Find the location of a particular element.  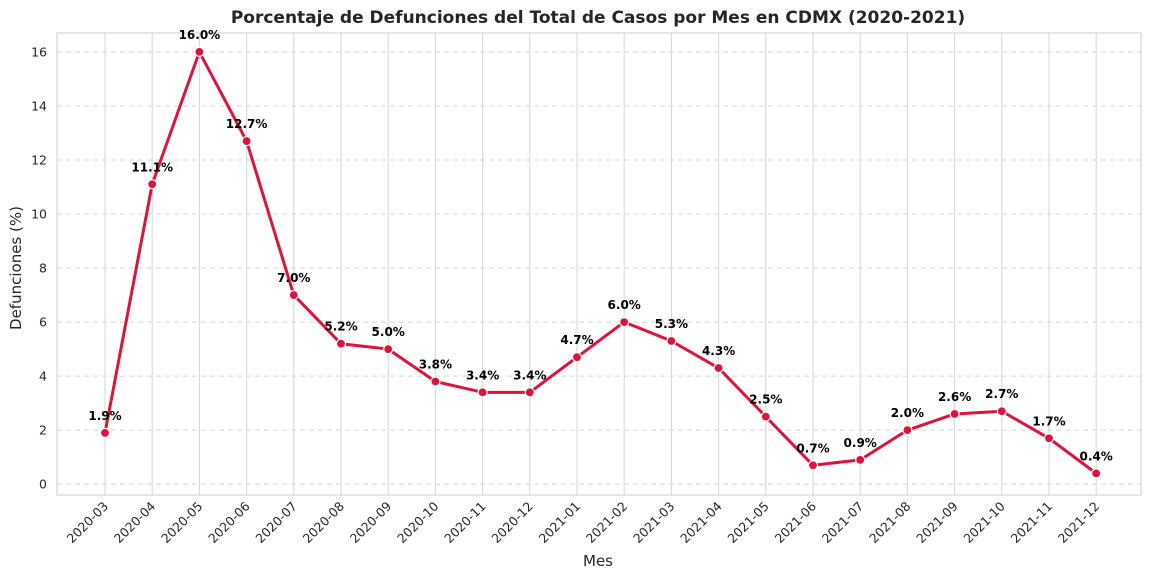

data-label: 5.0% is located at coordinates (388, 332).